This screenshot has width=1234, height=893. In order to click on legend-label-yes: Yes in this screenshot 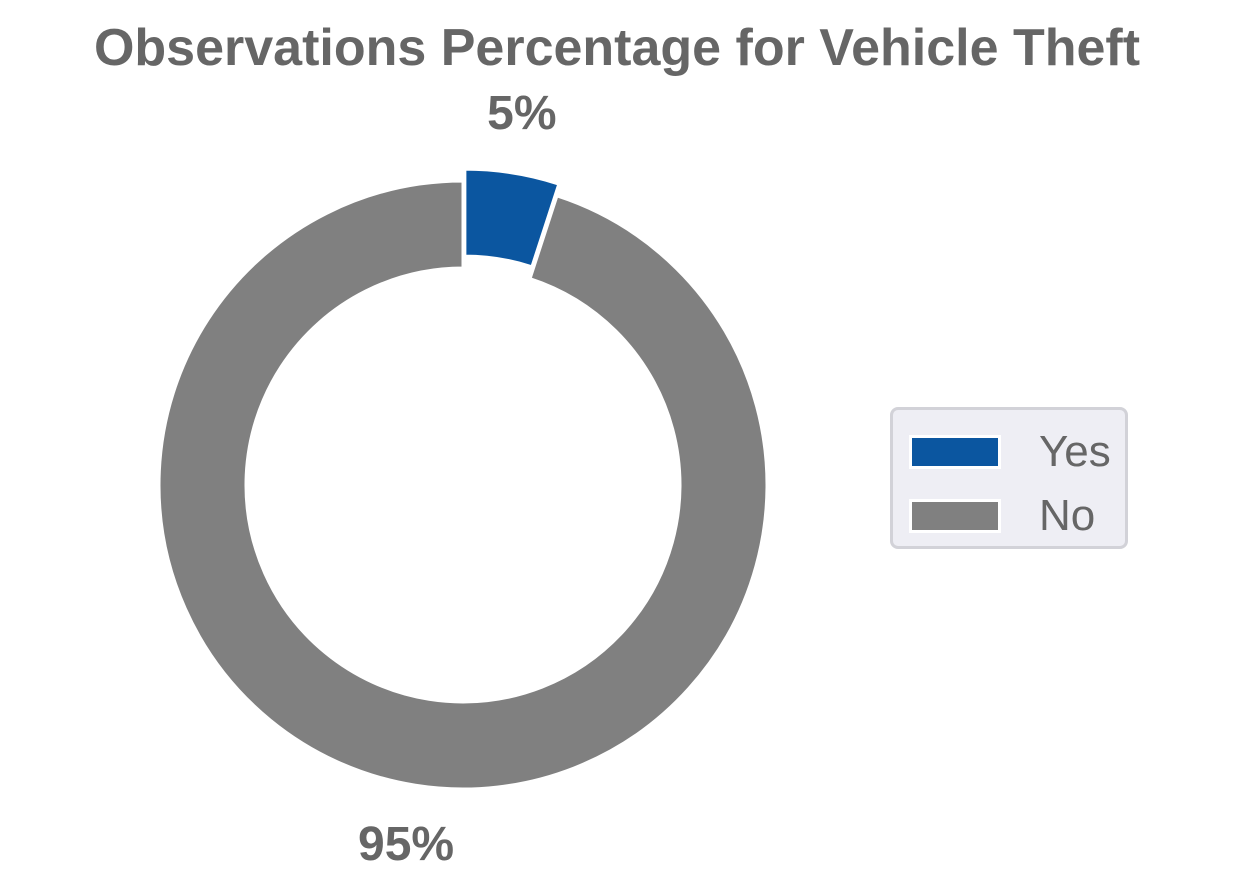, I will do `click(1075, 451)`.